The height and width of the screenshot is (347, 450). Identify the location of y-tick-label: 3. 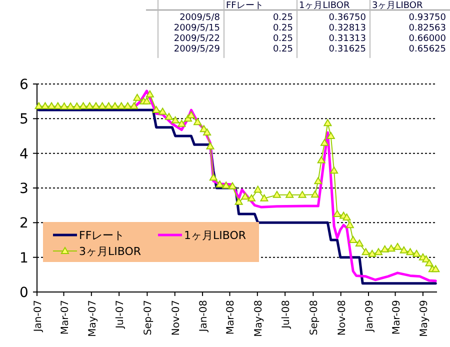
(24, 189).